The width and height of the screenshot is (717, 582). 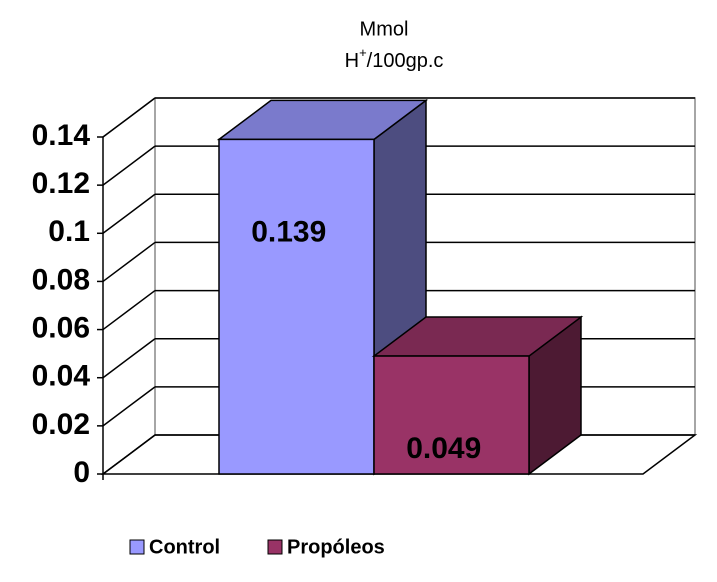 What do you see at coordinates (61, 424) in the screenshot?
I see `y-tick-label: 0.02` at bounding box center [61, 424].